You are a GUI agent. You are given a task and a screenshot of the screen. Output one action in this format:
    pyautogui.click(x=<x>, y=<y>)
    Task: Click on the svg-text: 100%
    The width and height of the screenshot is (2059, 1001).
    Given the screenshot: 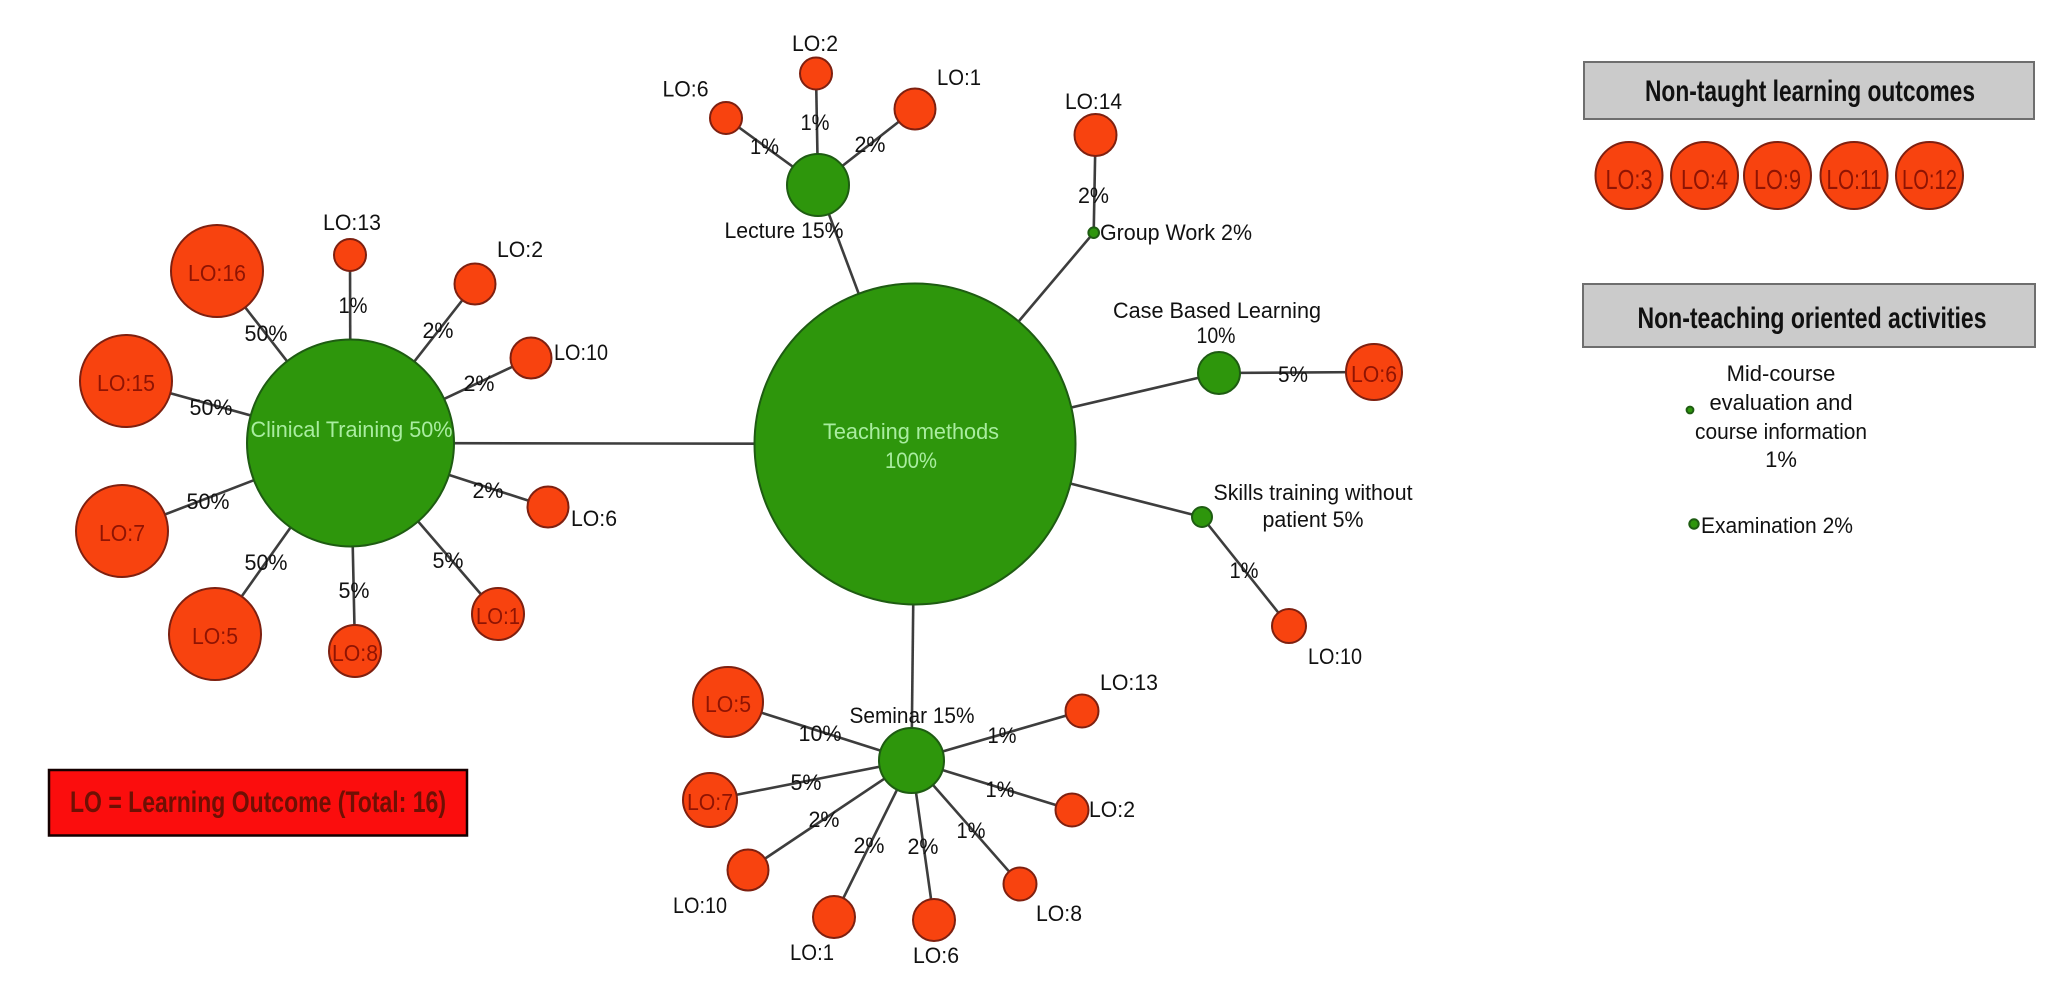 What is the action you would take?
    pyautogui.click(x=911, y=460)
    